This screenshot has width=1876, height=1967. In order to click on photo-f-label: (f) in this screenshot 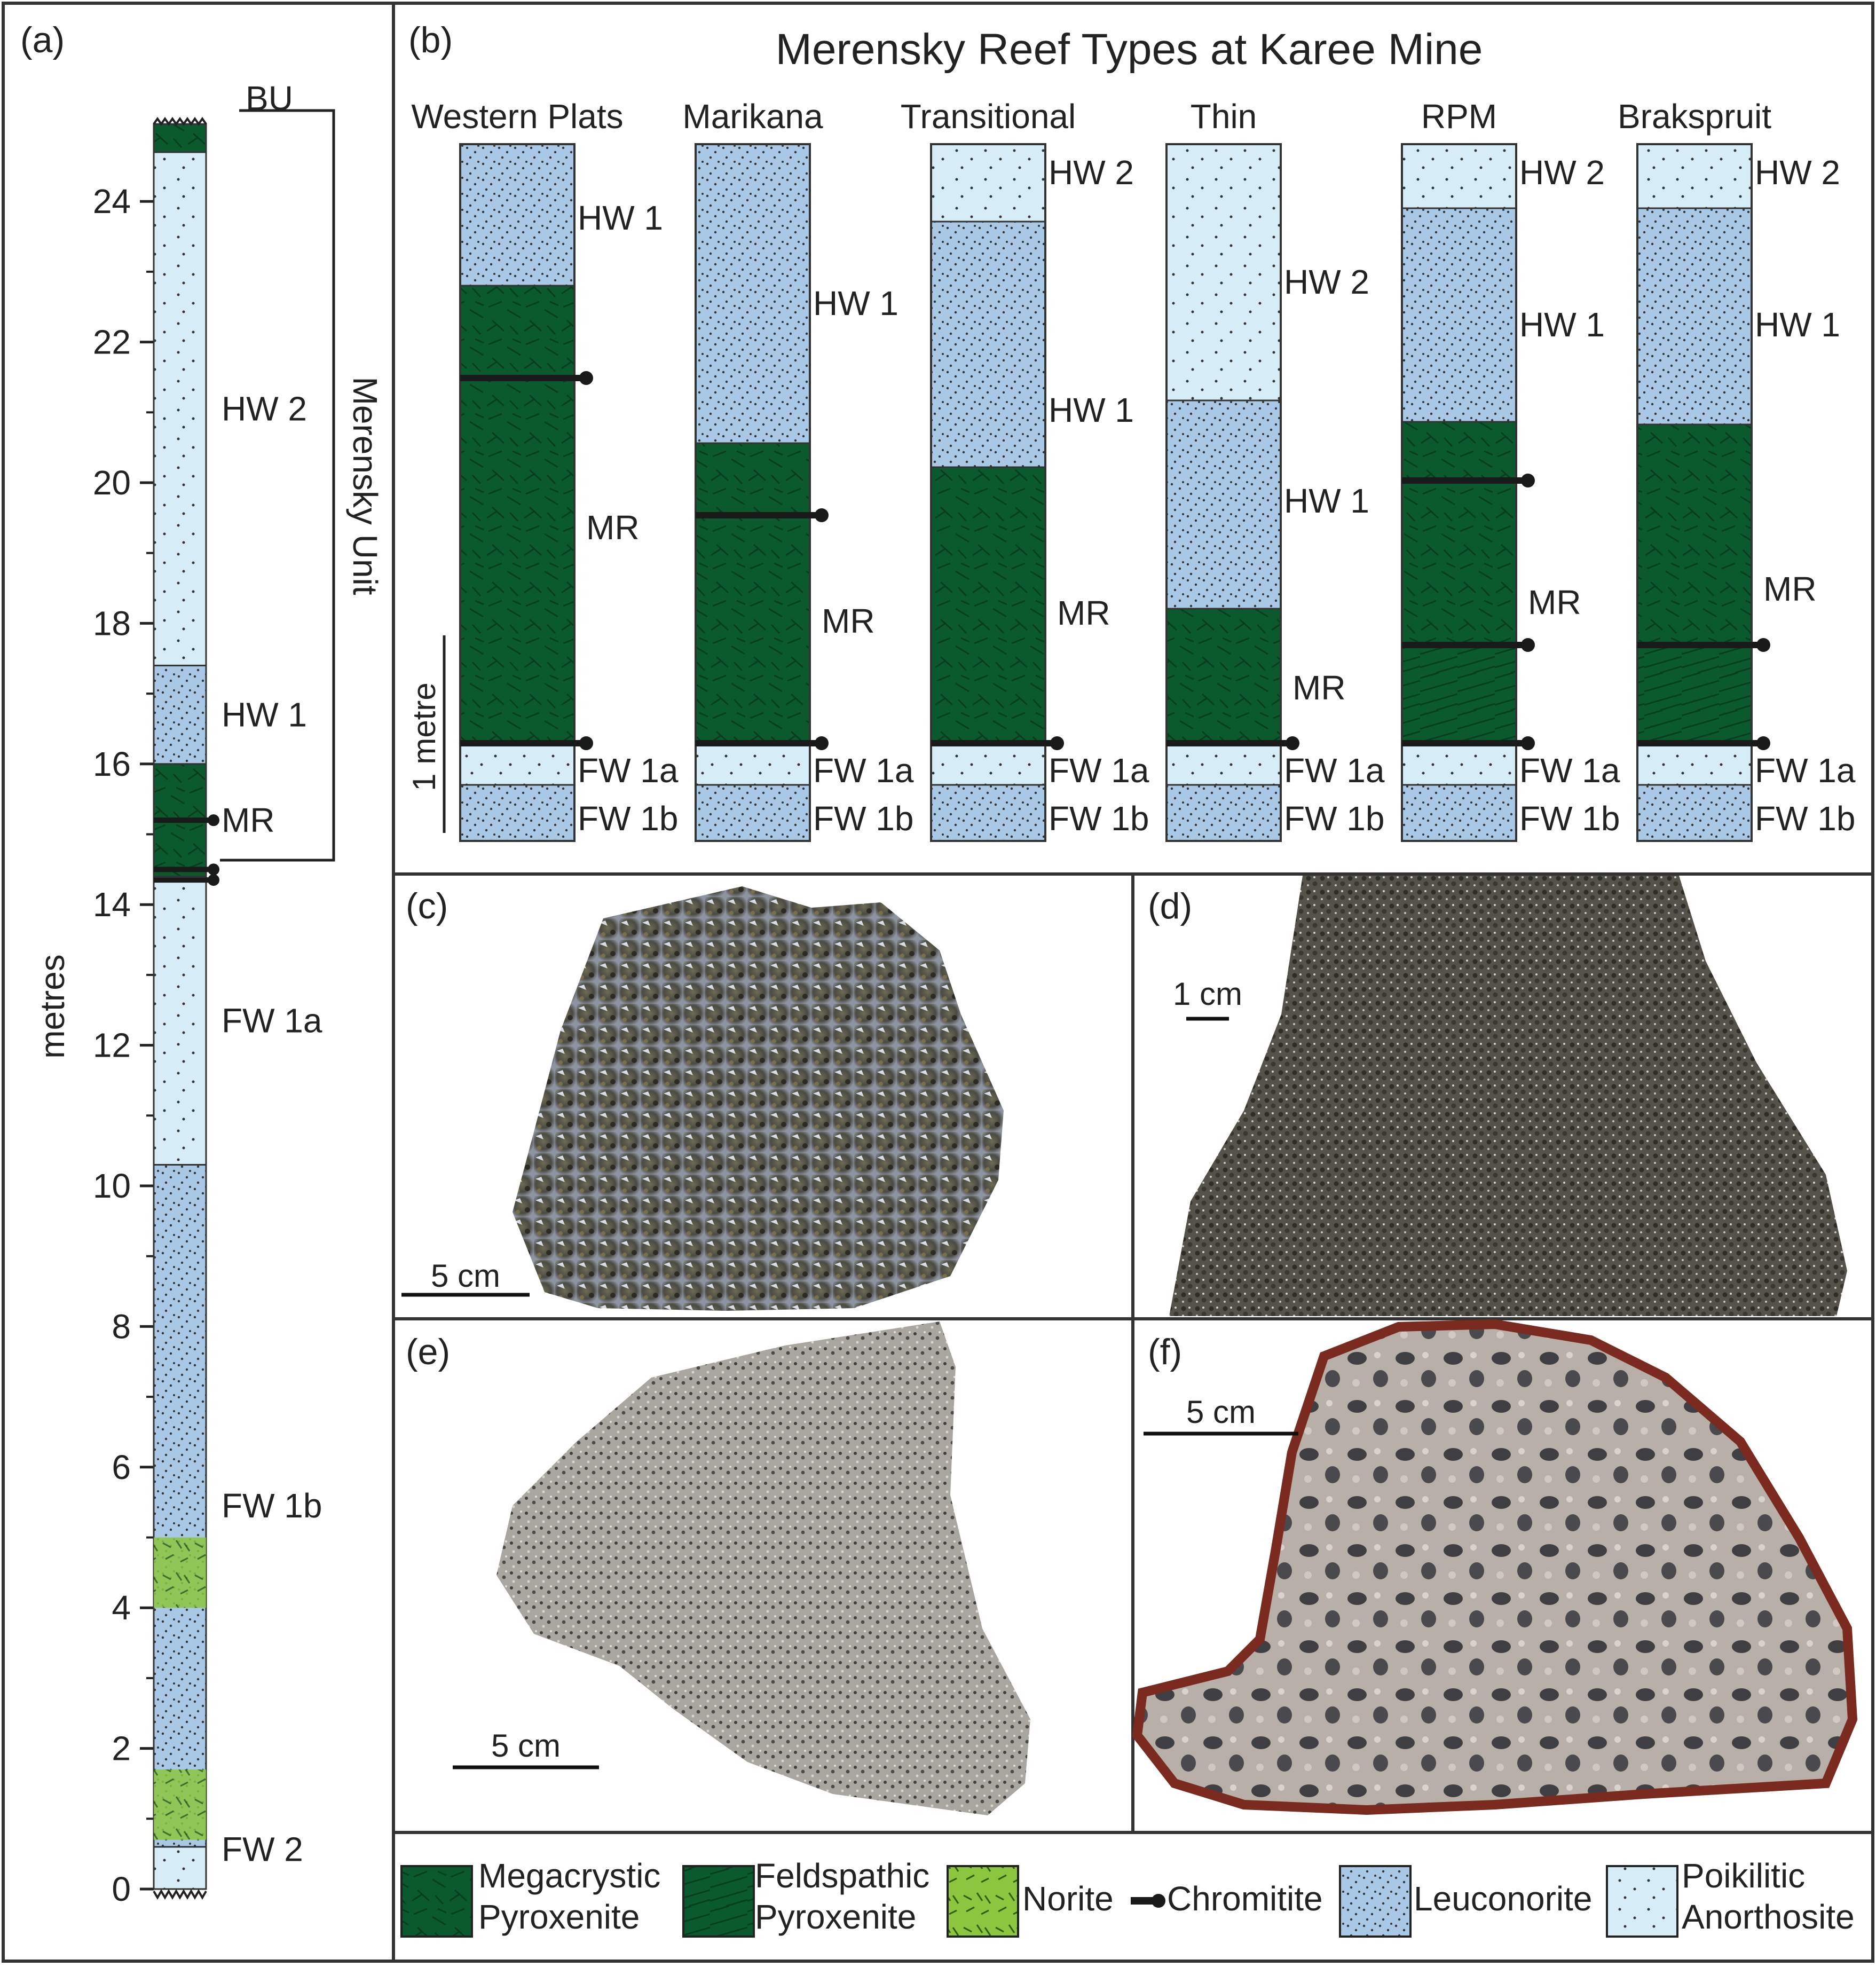, I will do `click(1165, 1352)`.